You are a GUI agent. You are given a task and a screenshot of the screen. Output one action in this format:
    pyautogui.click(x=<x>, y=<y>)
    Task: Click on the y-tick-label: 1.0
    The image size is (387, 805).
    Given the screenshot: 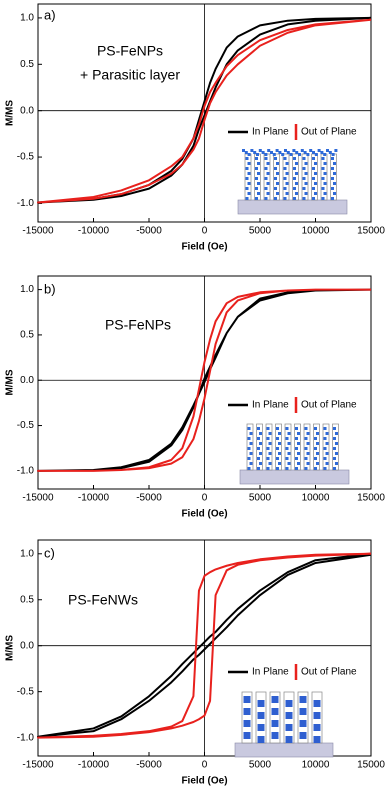 What is the action you would take?
    pyautogui.click(x=27, y=18)
    